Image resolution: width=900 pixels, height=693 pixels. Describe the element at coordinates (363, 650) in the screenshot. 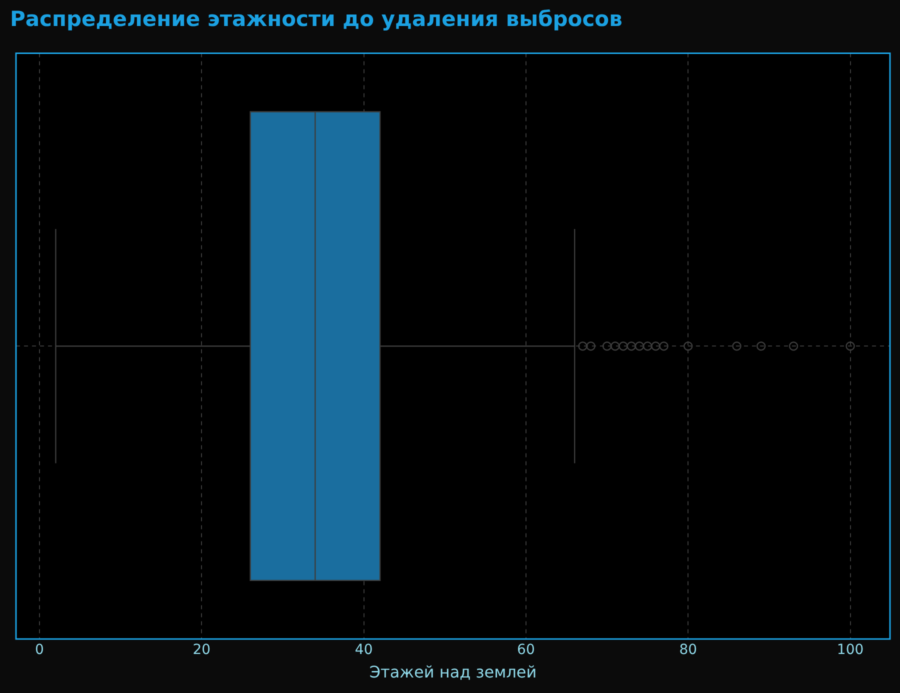

I see `x-tick-label: 40` at that location.